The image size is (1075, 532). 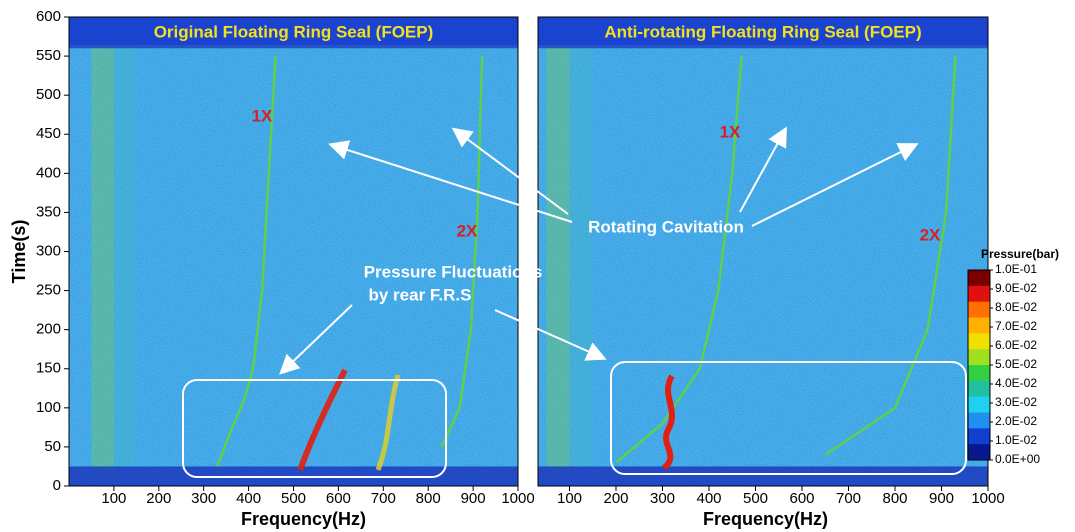 What do you see at coordinates (48, 407) in the screenshot?
I see `y-tick-label: 100` at bounding box center [48, 407].